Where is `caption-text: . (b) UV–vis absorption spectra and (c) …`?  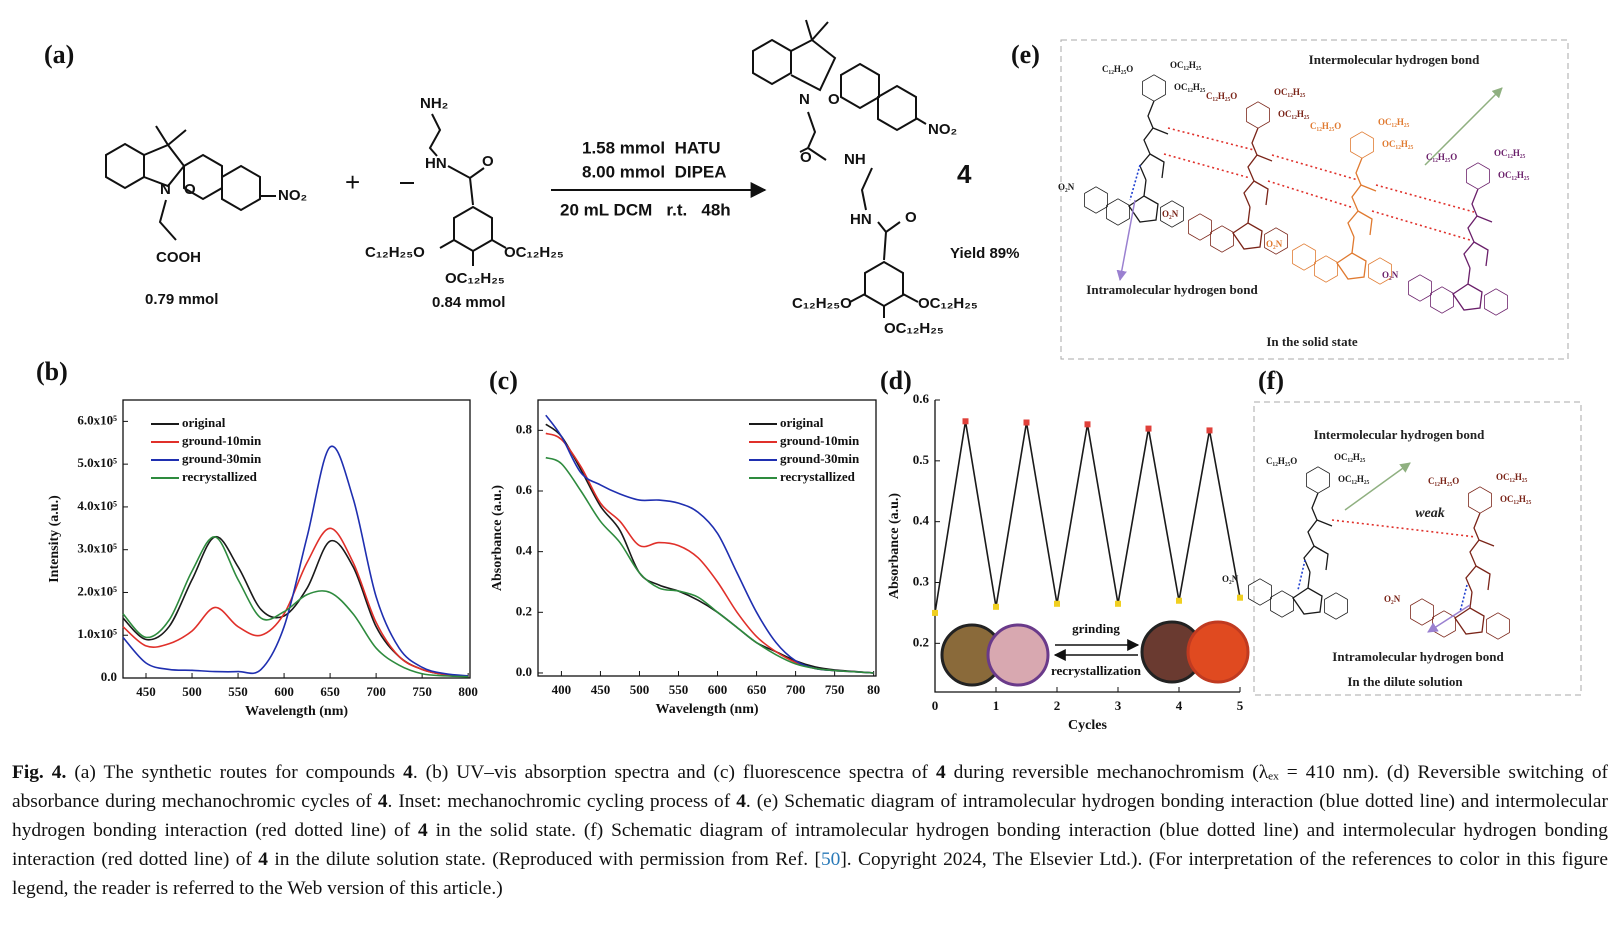 caption-text: . (b) UV–vis absorption spectra and (c) … is located at coordinates (674, 772).